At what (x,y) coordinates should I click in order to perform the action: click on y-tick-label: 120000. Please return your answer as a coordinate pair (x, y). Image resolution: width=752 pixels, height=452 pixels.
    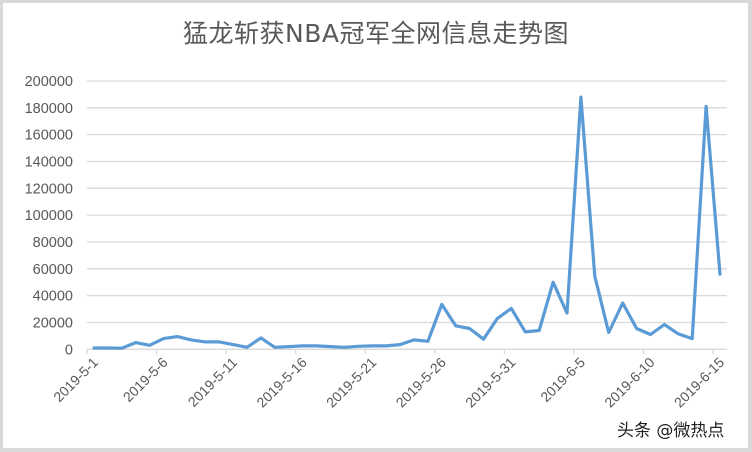
    Looking at the image, I should click on (49, 189).